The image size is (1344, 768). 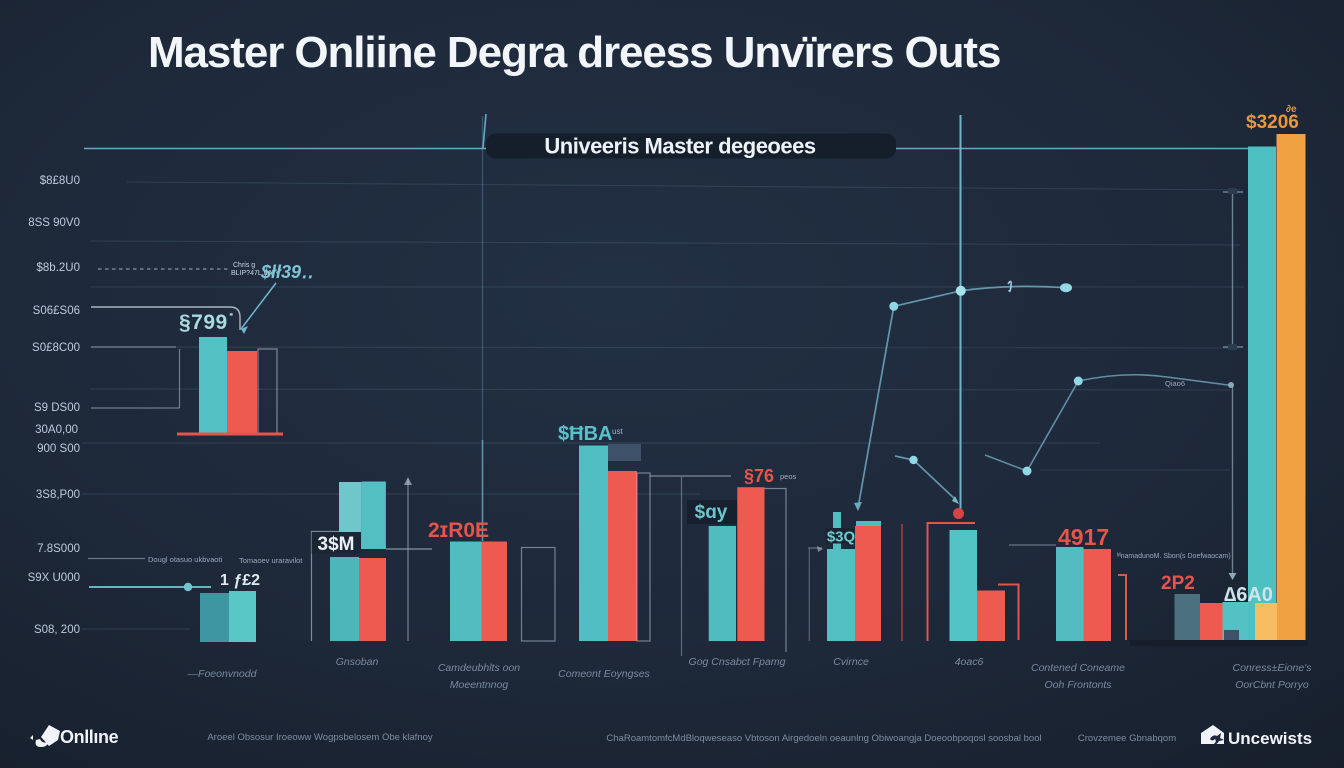 What do you see at coordinates (969, 662) in the screenshot?
I see `svg-text: 4oac6` at bounding box center [969, 662].